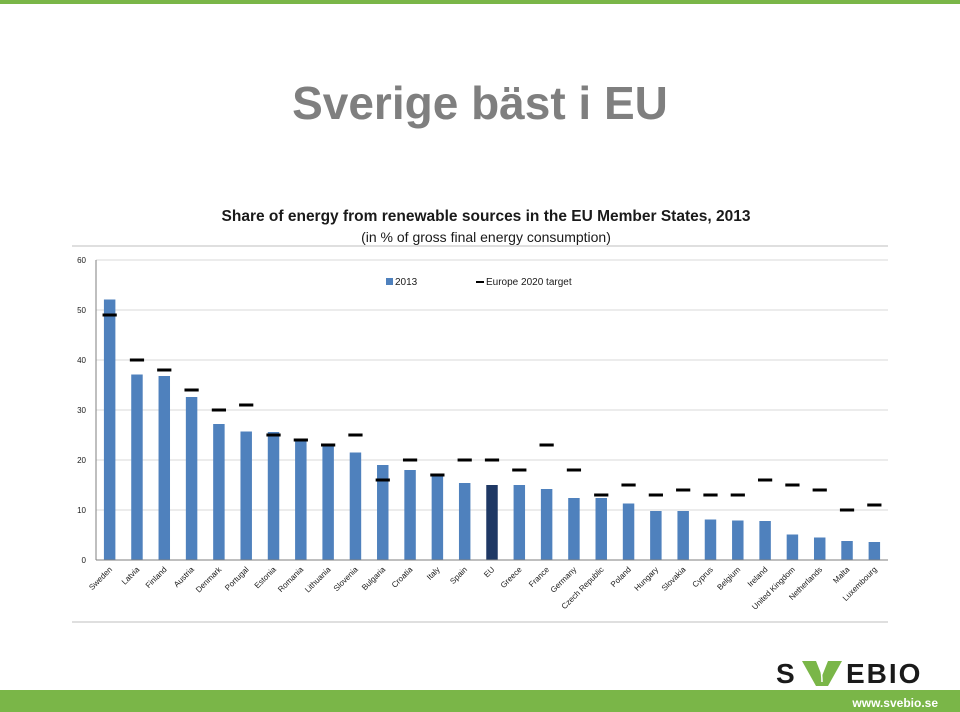 Image resolution: width=960 pixels, height=712 pixels. I want to click on y-tick-label: 10, so click(81, 510).